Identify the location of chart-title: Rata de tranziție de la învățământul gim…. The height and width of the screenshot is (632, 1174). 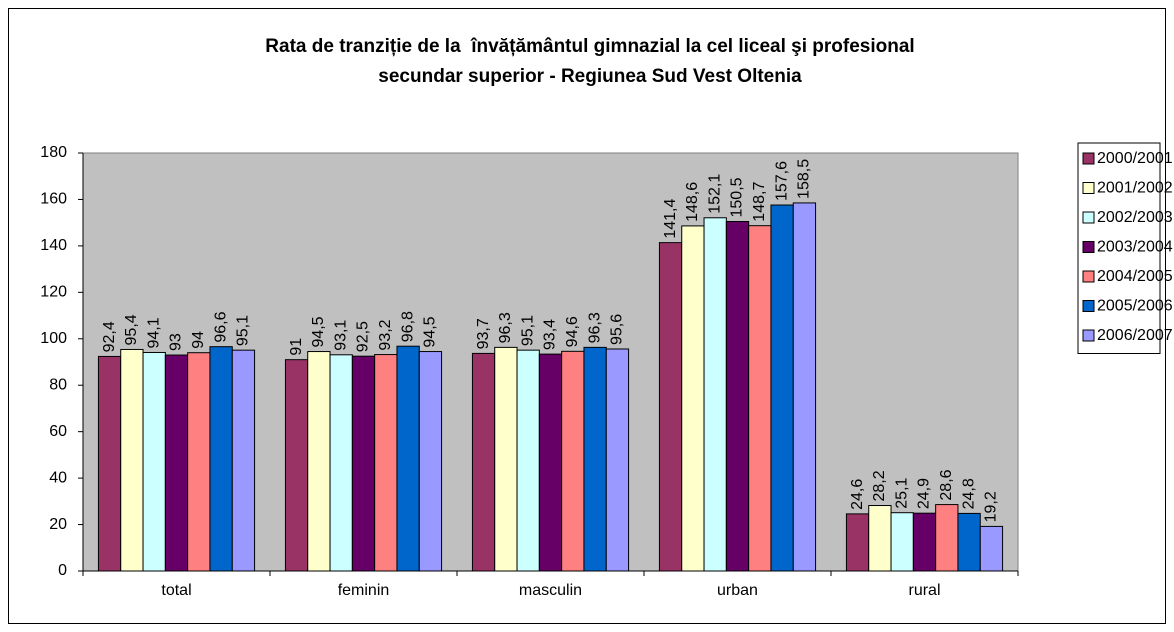
(589, 46).